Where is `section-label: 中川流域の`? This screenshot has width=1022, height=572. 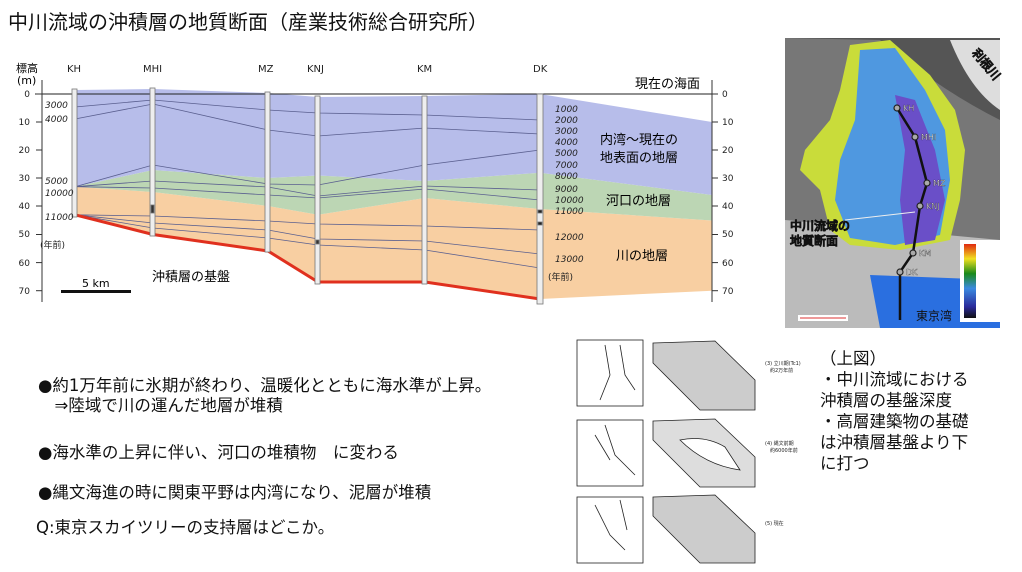 section-label: 中川流域の is located at coordinates (820, 225).